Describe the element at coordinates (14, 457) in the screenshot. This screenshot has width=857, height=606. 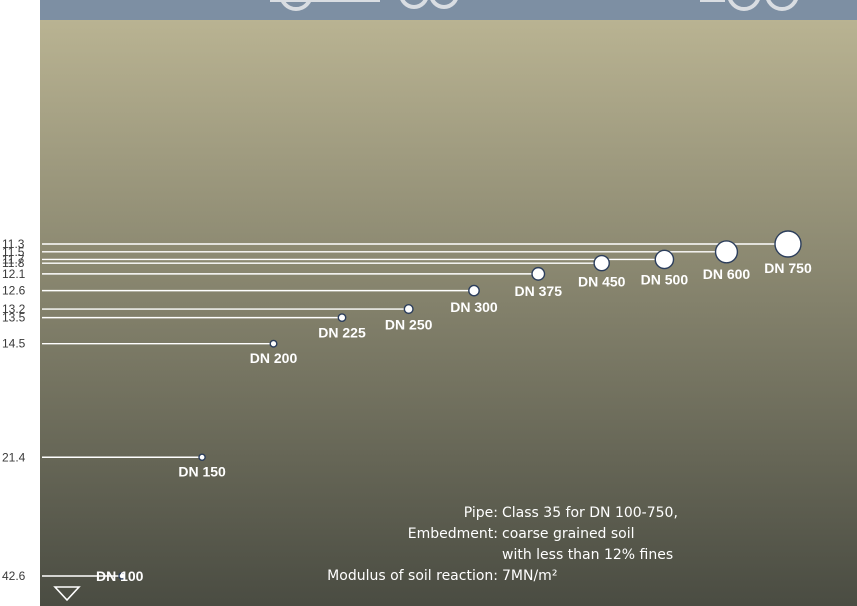
I see `y-tick-label: 21.4` at that location.